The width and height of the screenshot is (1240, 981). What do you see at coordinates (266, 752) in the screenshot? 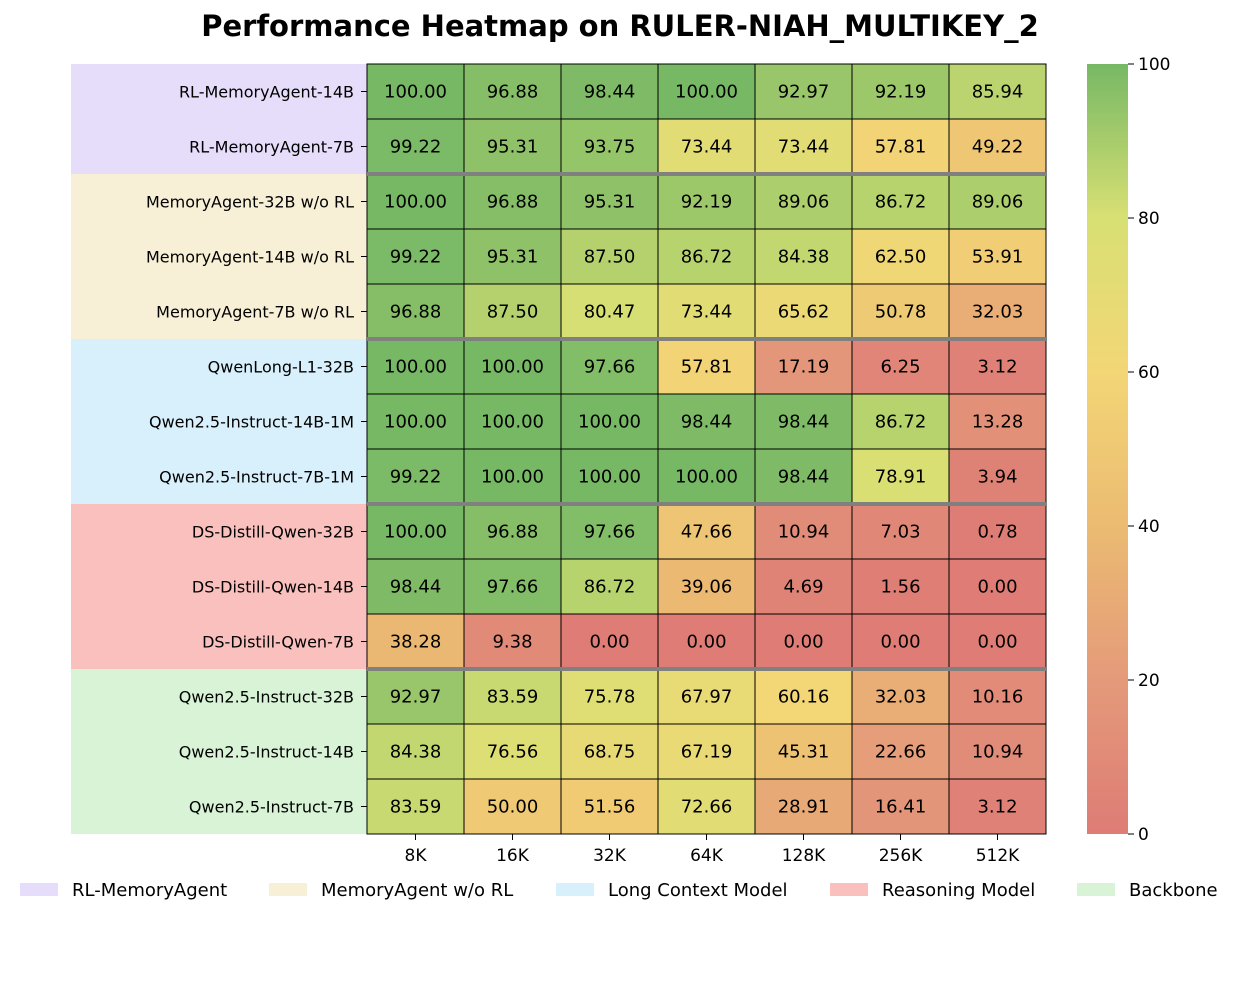
I see `row-label: Qwen2.5-Instruct-14B` at bounding box center [266, 752].